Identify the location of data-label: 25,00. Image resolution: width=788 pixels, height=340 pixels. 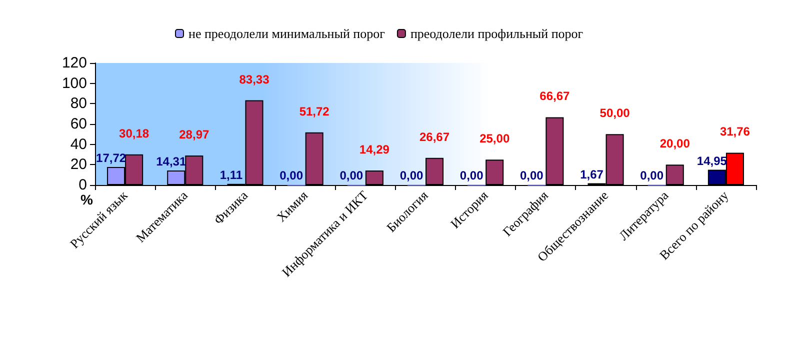
(495, 139).